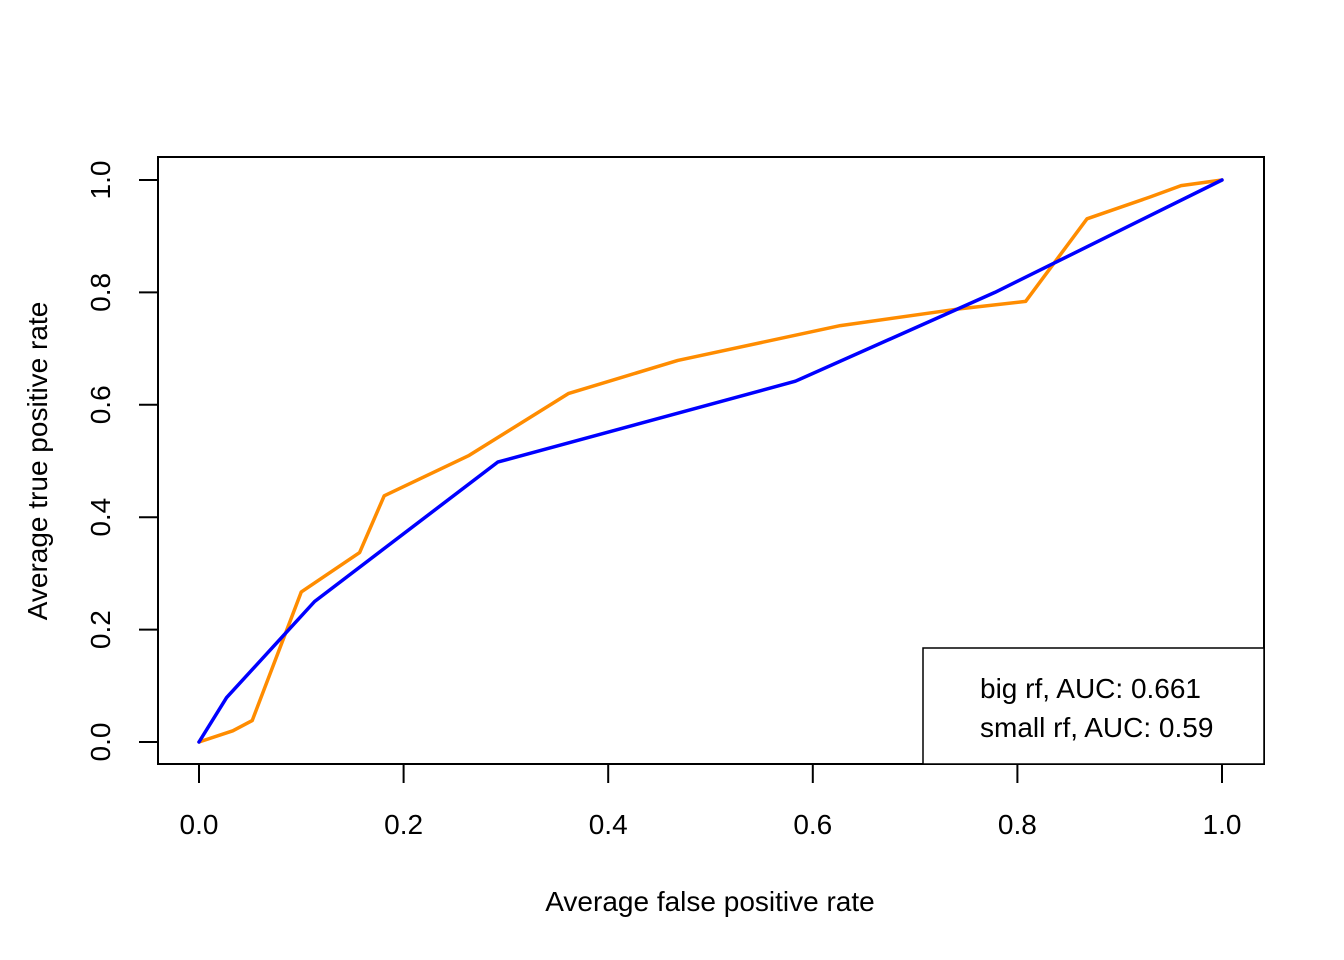  I want to click on y-tick-label-1: 0.2, so click(100, 629).